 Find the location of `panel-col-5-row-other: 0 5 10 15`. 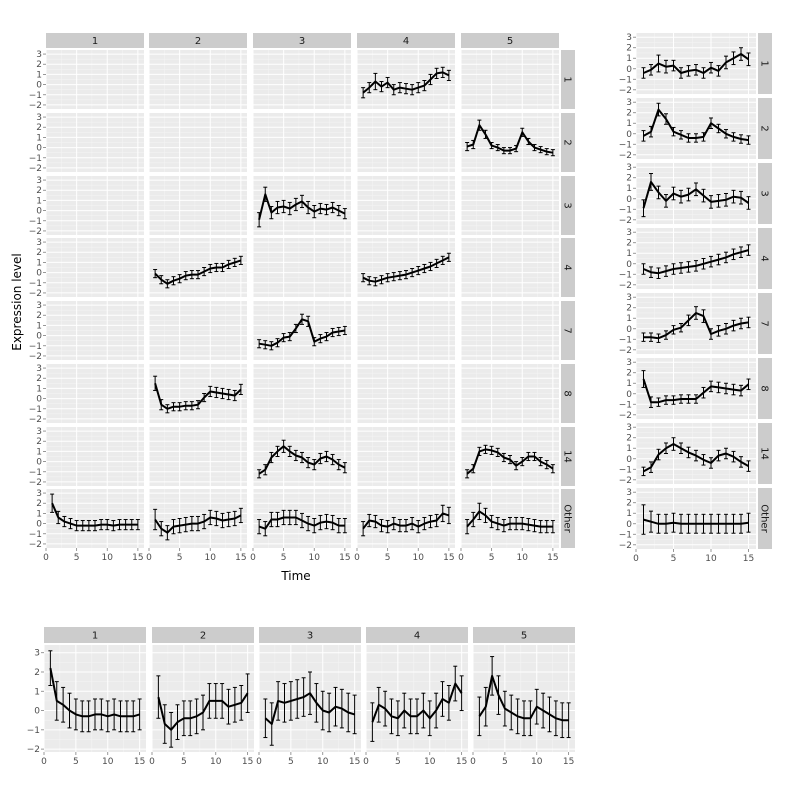

panel-col-5-row-other: 0 5 10 15 is located at coordinates (508, 526).